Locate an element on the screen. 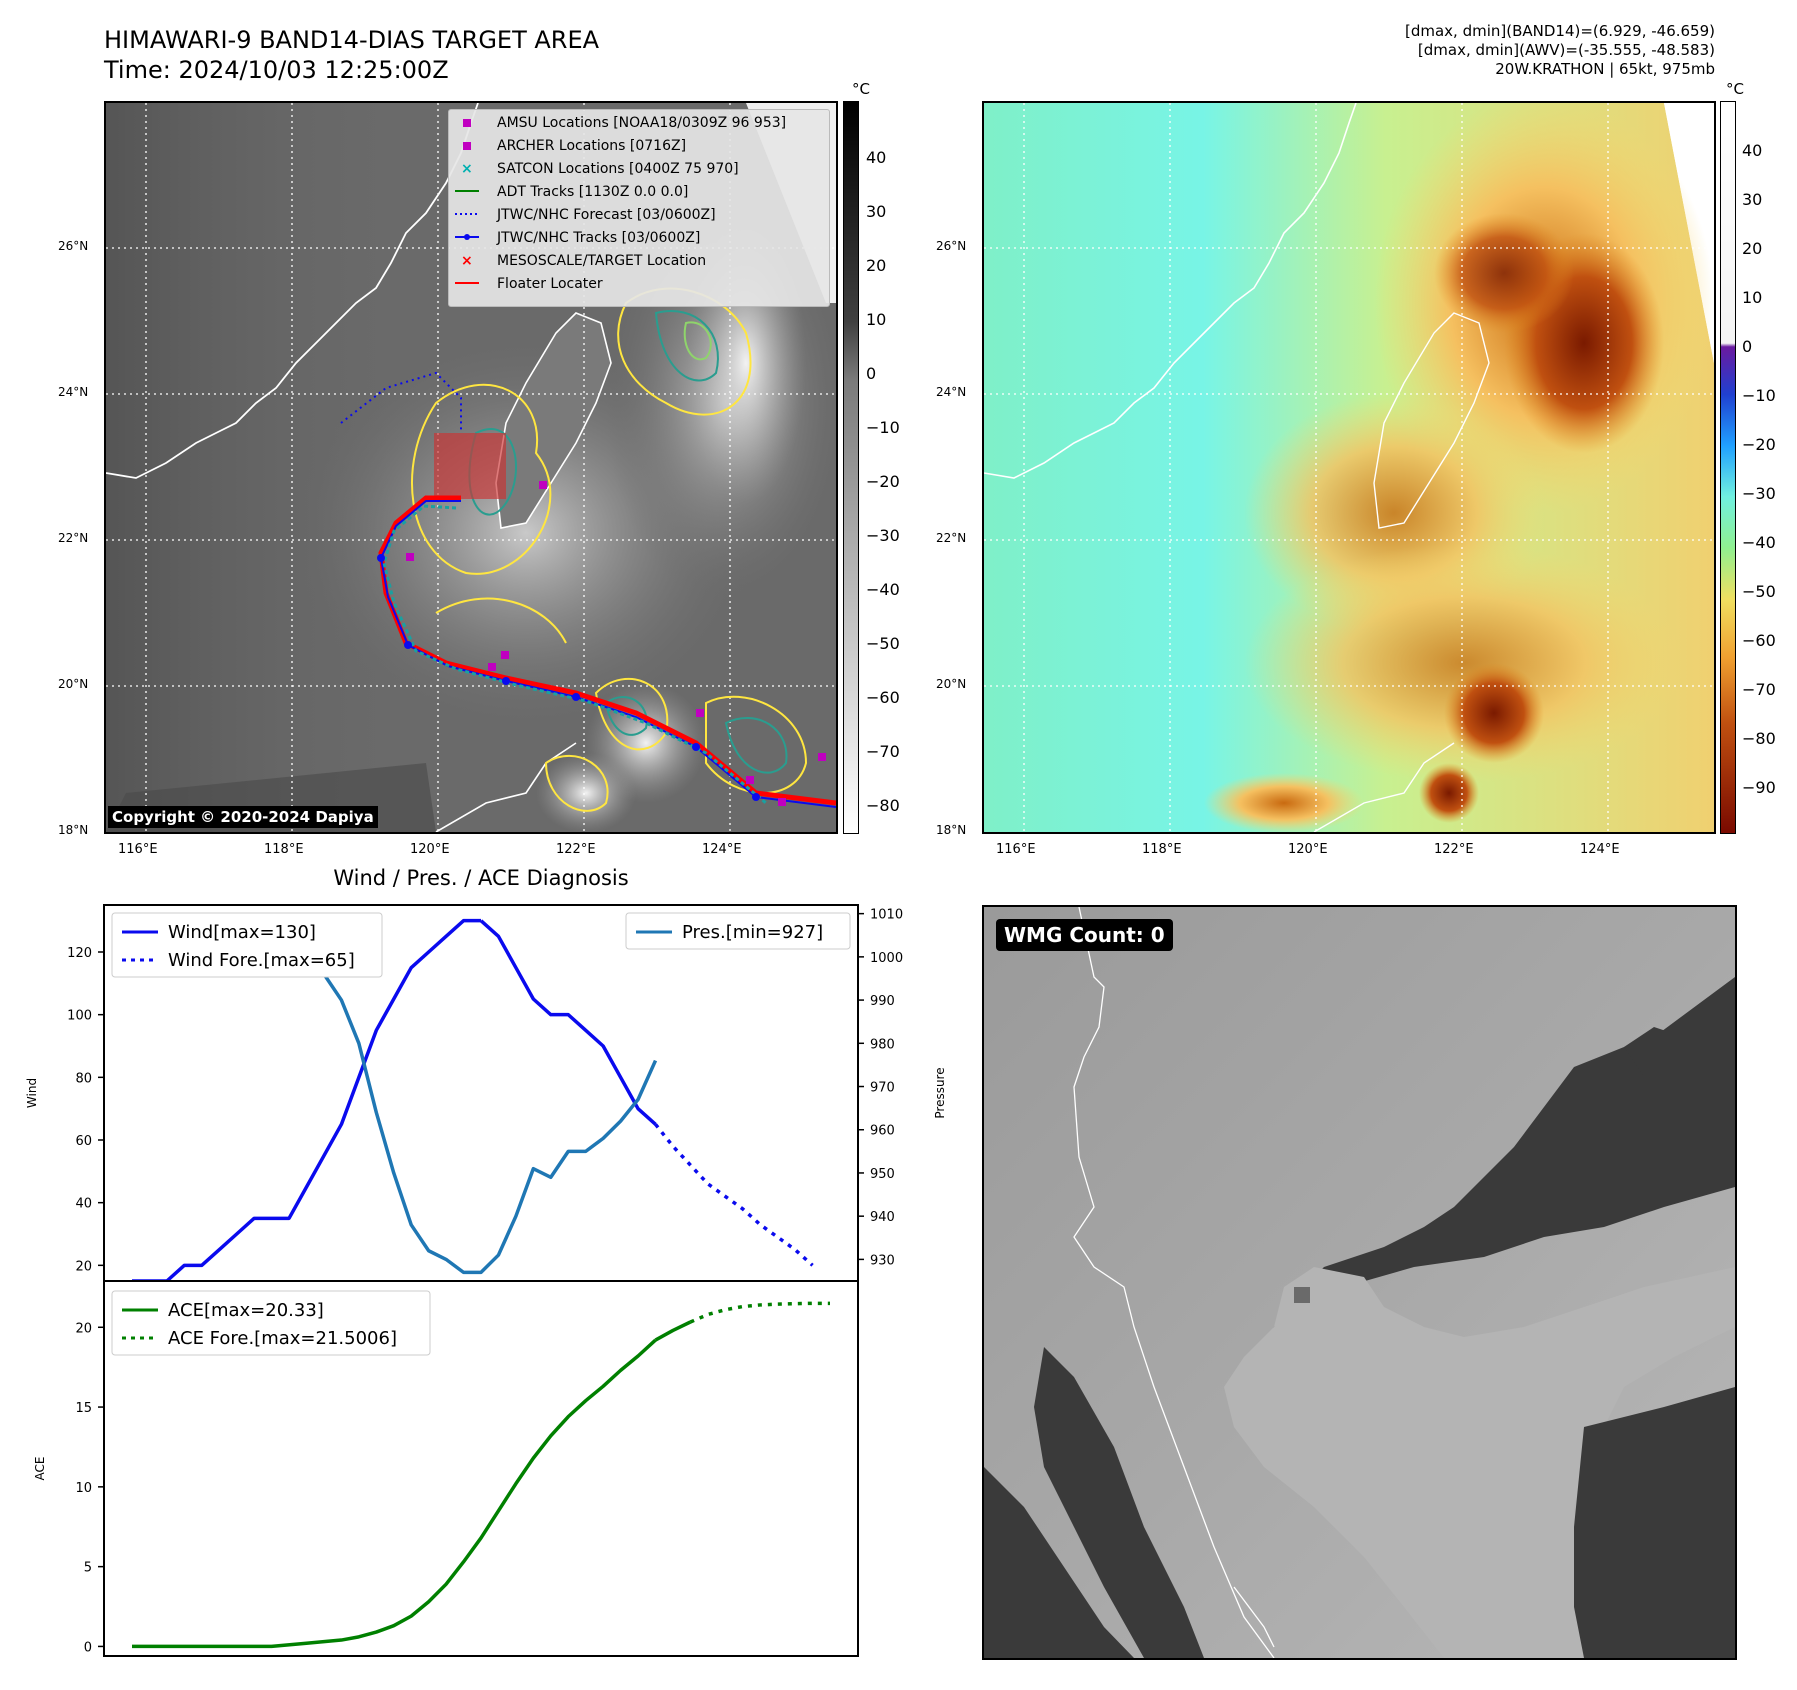 The height and width of the screenshot is (1690, 1797). wind-legend: Wind[max=130] Wind Fore.[max=65] is located at coordinates (247, 945).